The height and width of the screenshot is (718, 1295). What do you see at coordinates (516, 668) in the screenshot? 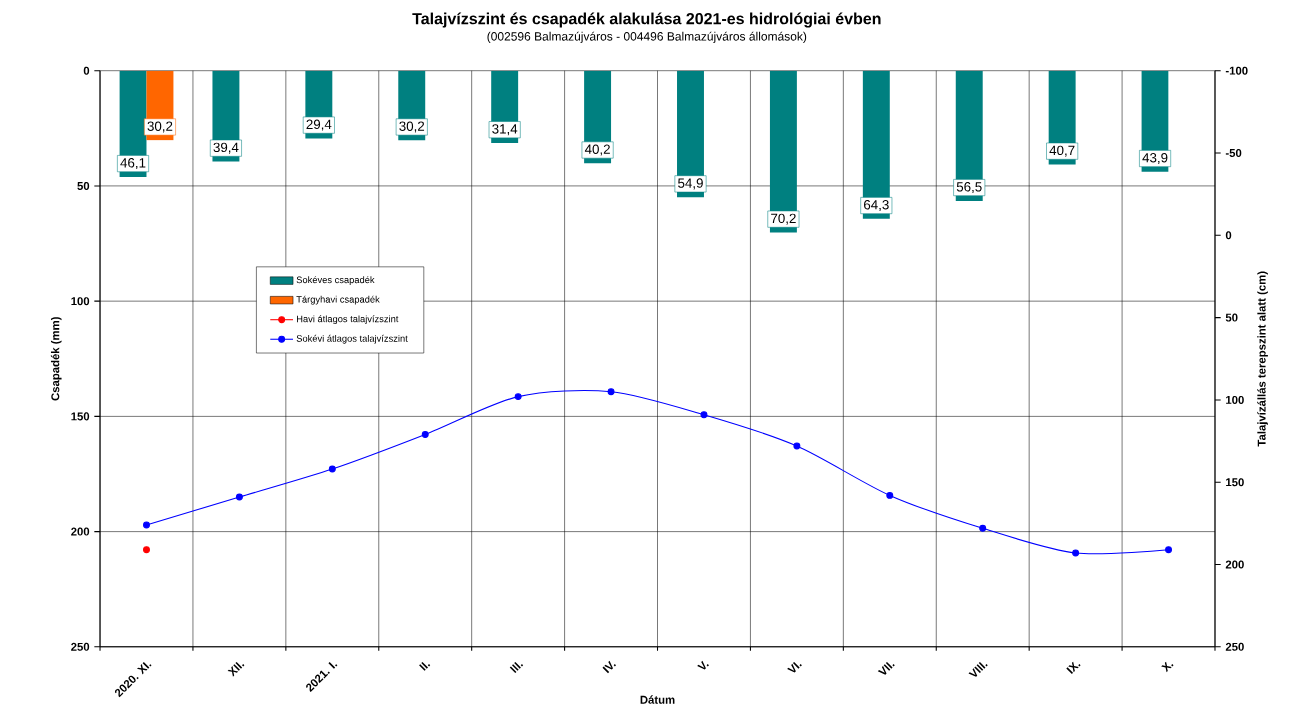
I see `x-tick-label: III.` at bounding box center [516, 668].